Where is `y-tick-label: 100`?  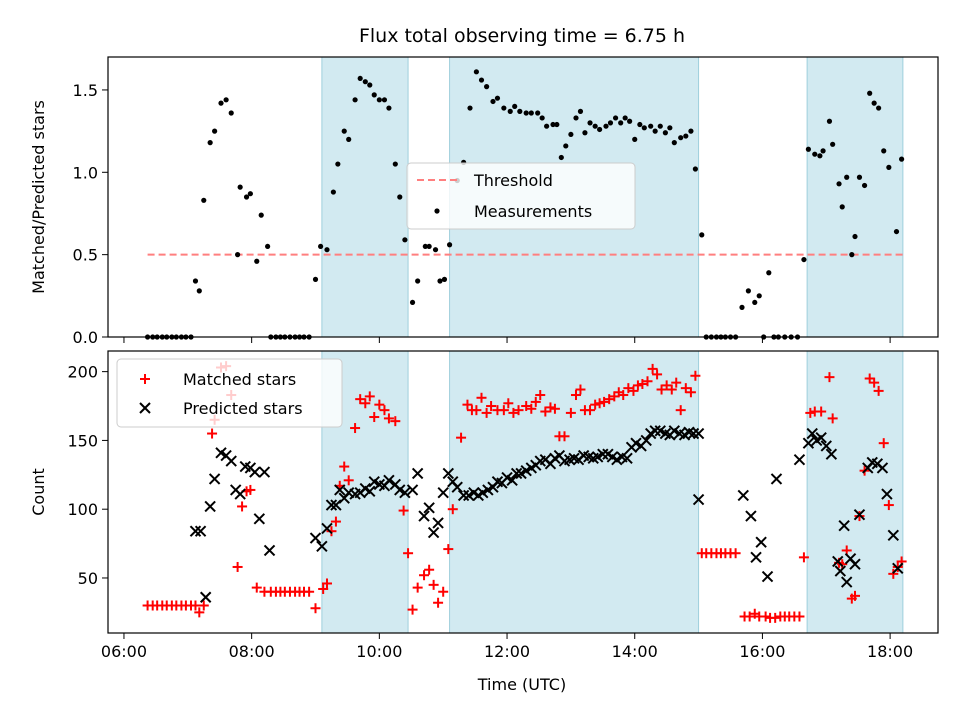
y-tick-label: 100 is located at coordinates (82, 509).